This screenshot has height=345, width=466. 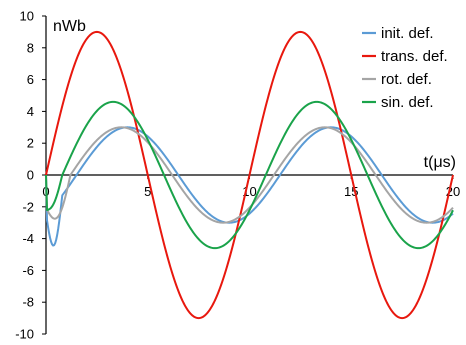 I want to click on legend-label: sin. def., so click(x=407, y=102).